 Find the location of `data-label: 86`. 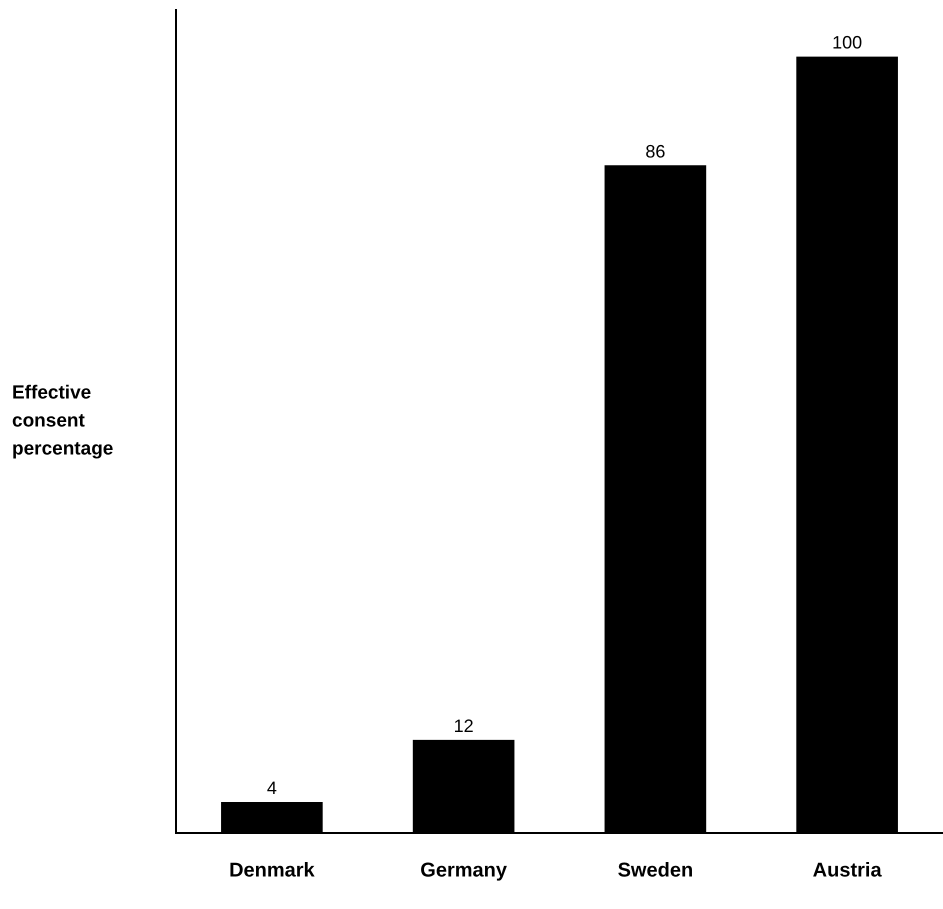

data-label: 86 is located at coordinates (655, 151).